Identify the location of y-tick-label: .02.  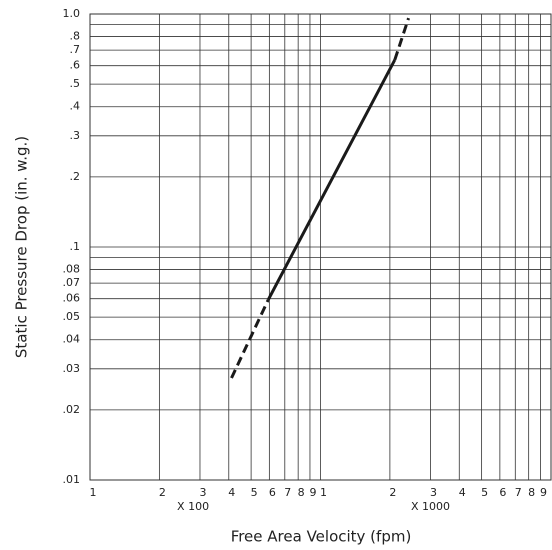
(72, 409).